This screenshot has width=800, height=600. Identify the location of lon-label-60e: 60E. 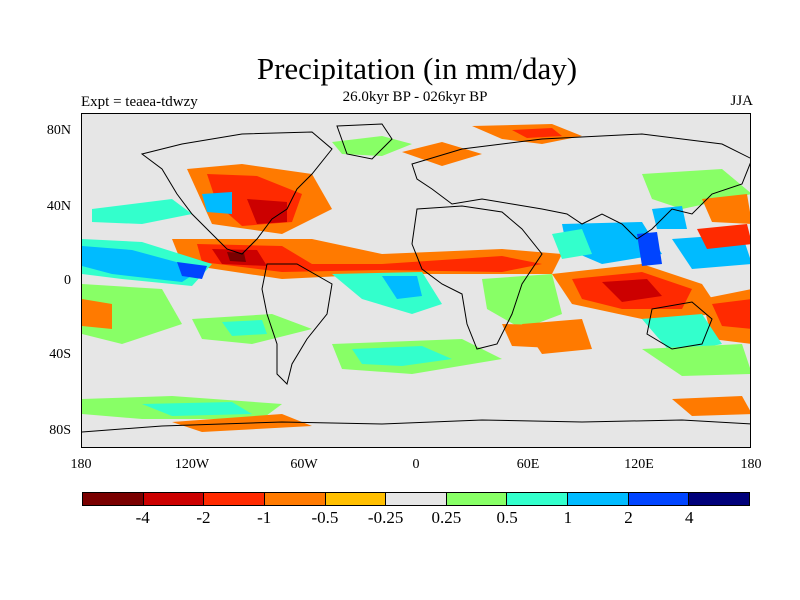
(528, 464).